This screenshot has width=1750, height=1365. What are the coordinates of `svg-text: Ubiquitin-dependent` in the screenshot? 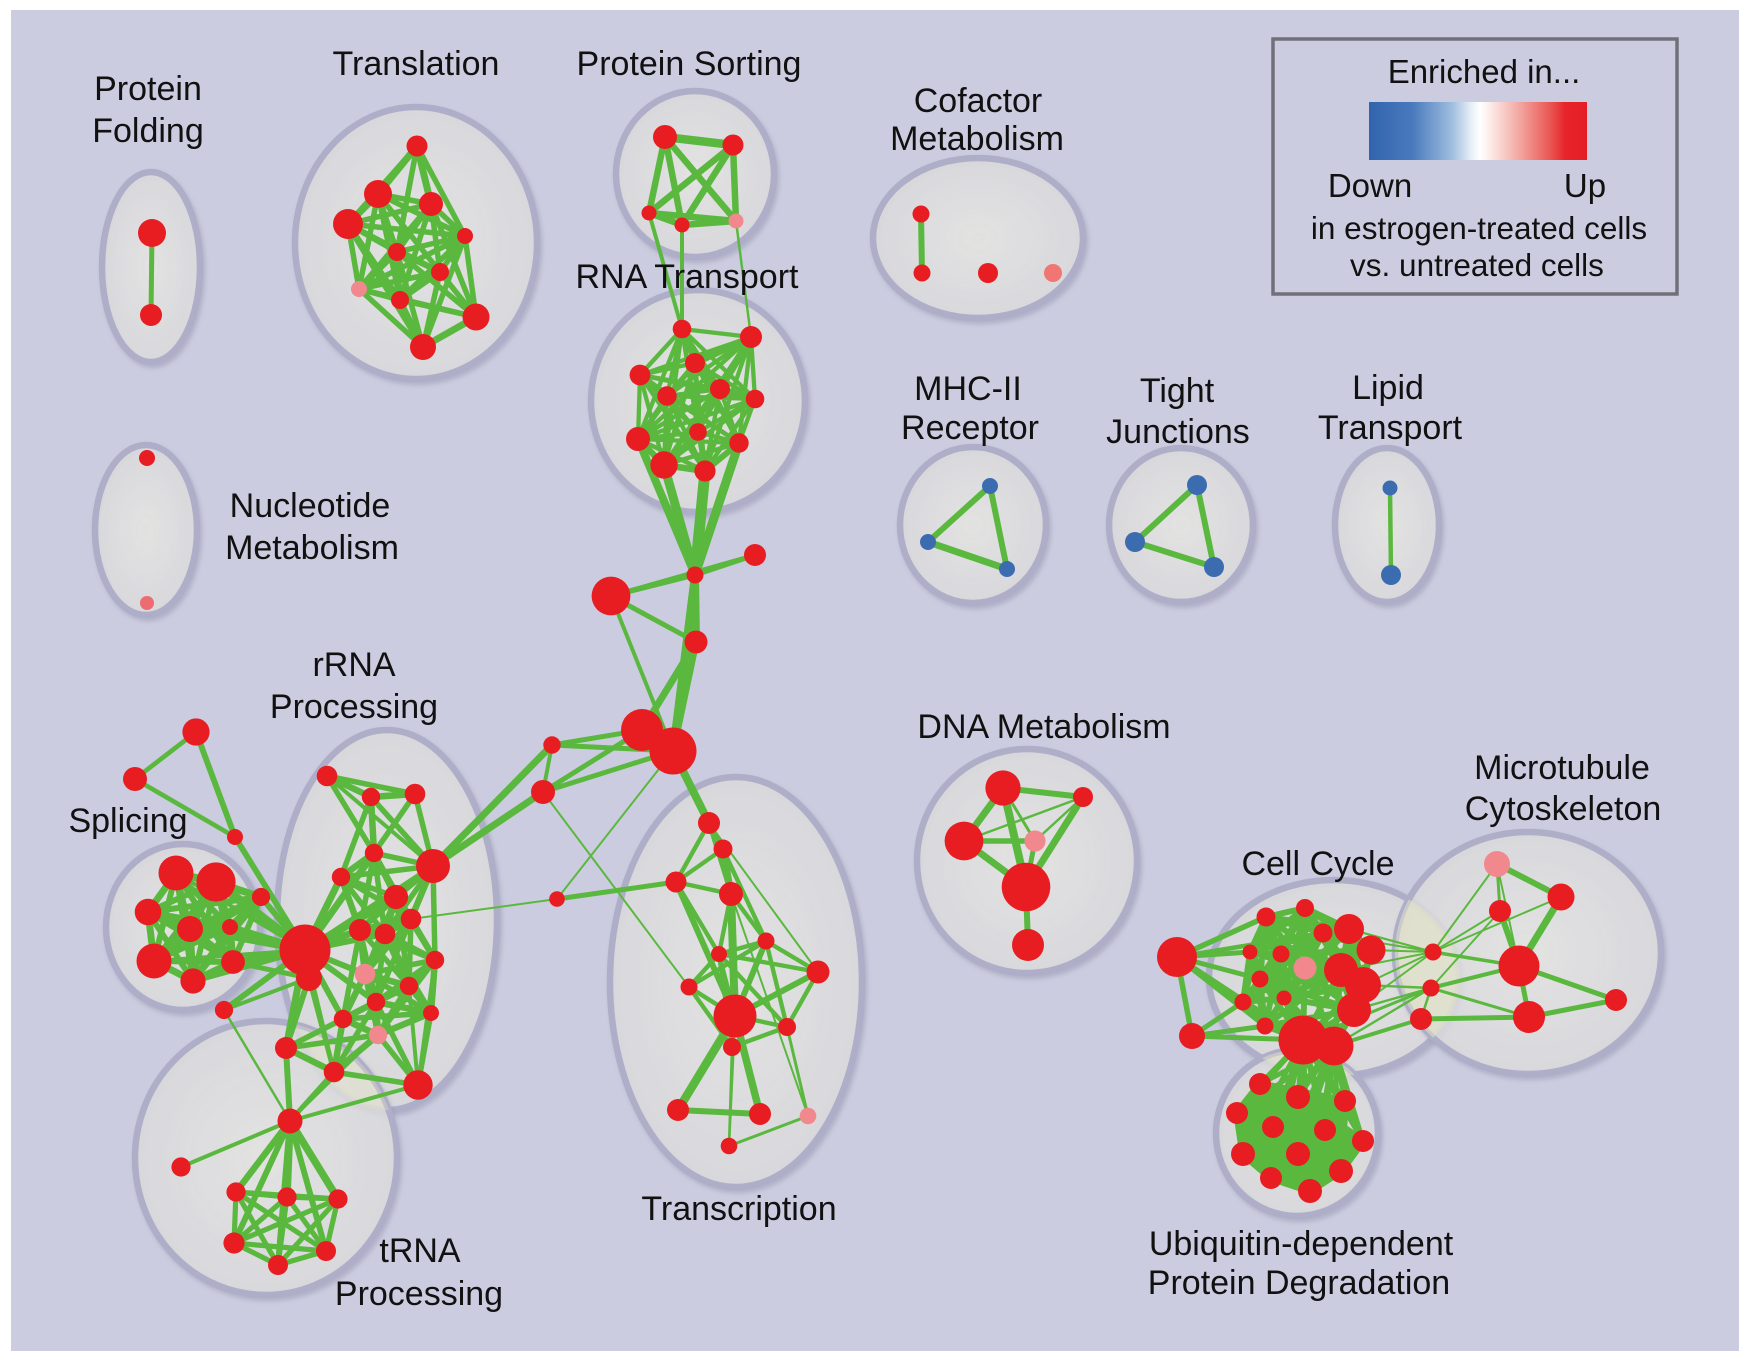 It's located at (1301, 1244).